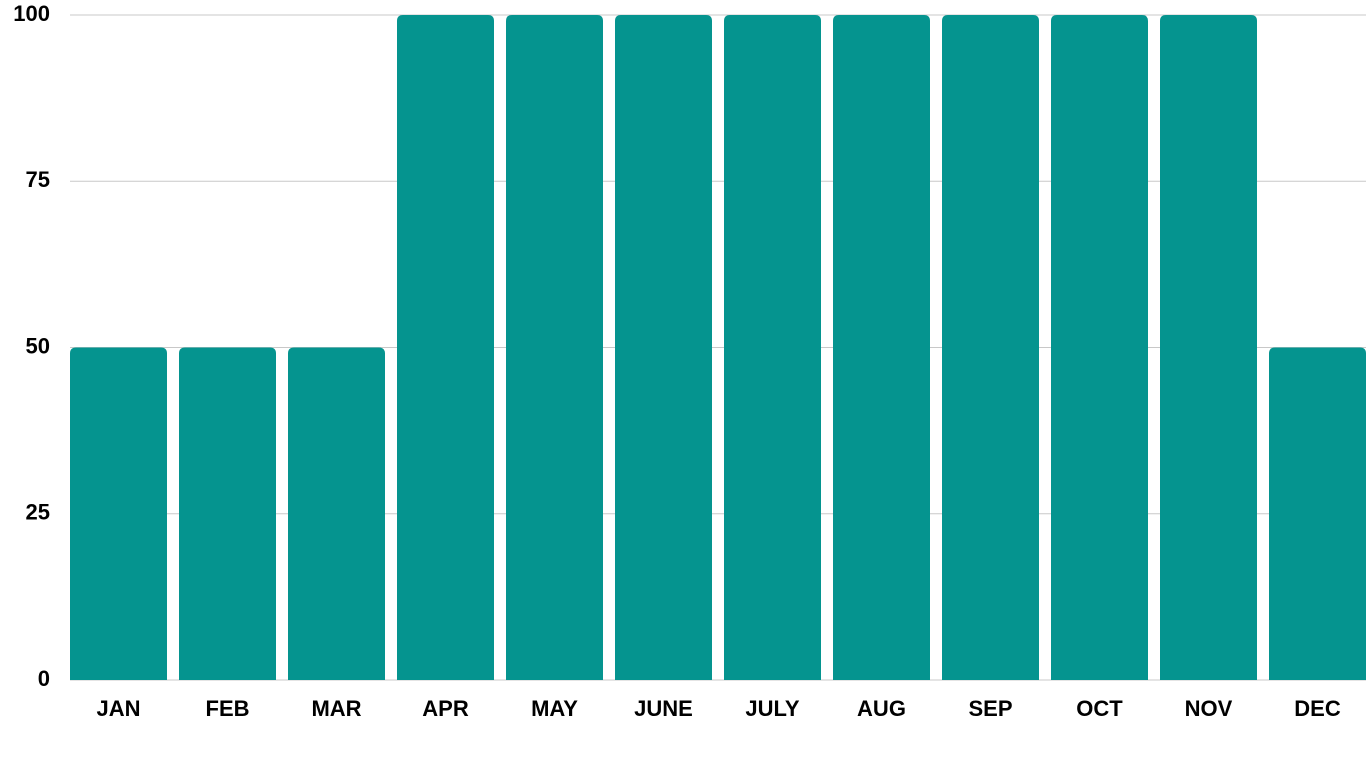  Describe the element at coordinates (663, 708) in the screenshot. I see `x-tick-label: JUNE` at that location.